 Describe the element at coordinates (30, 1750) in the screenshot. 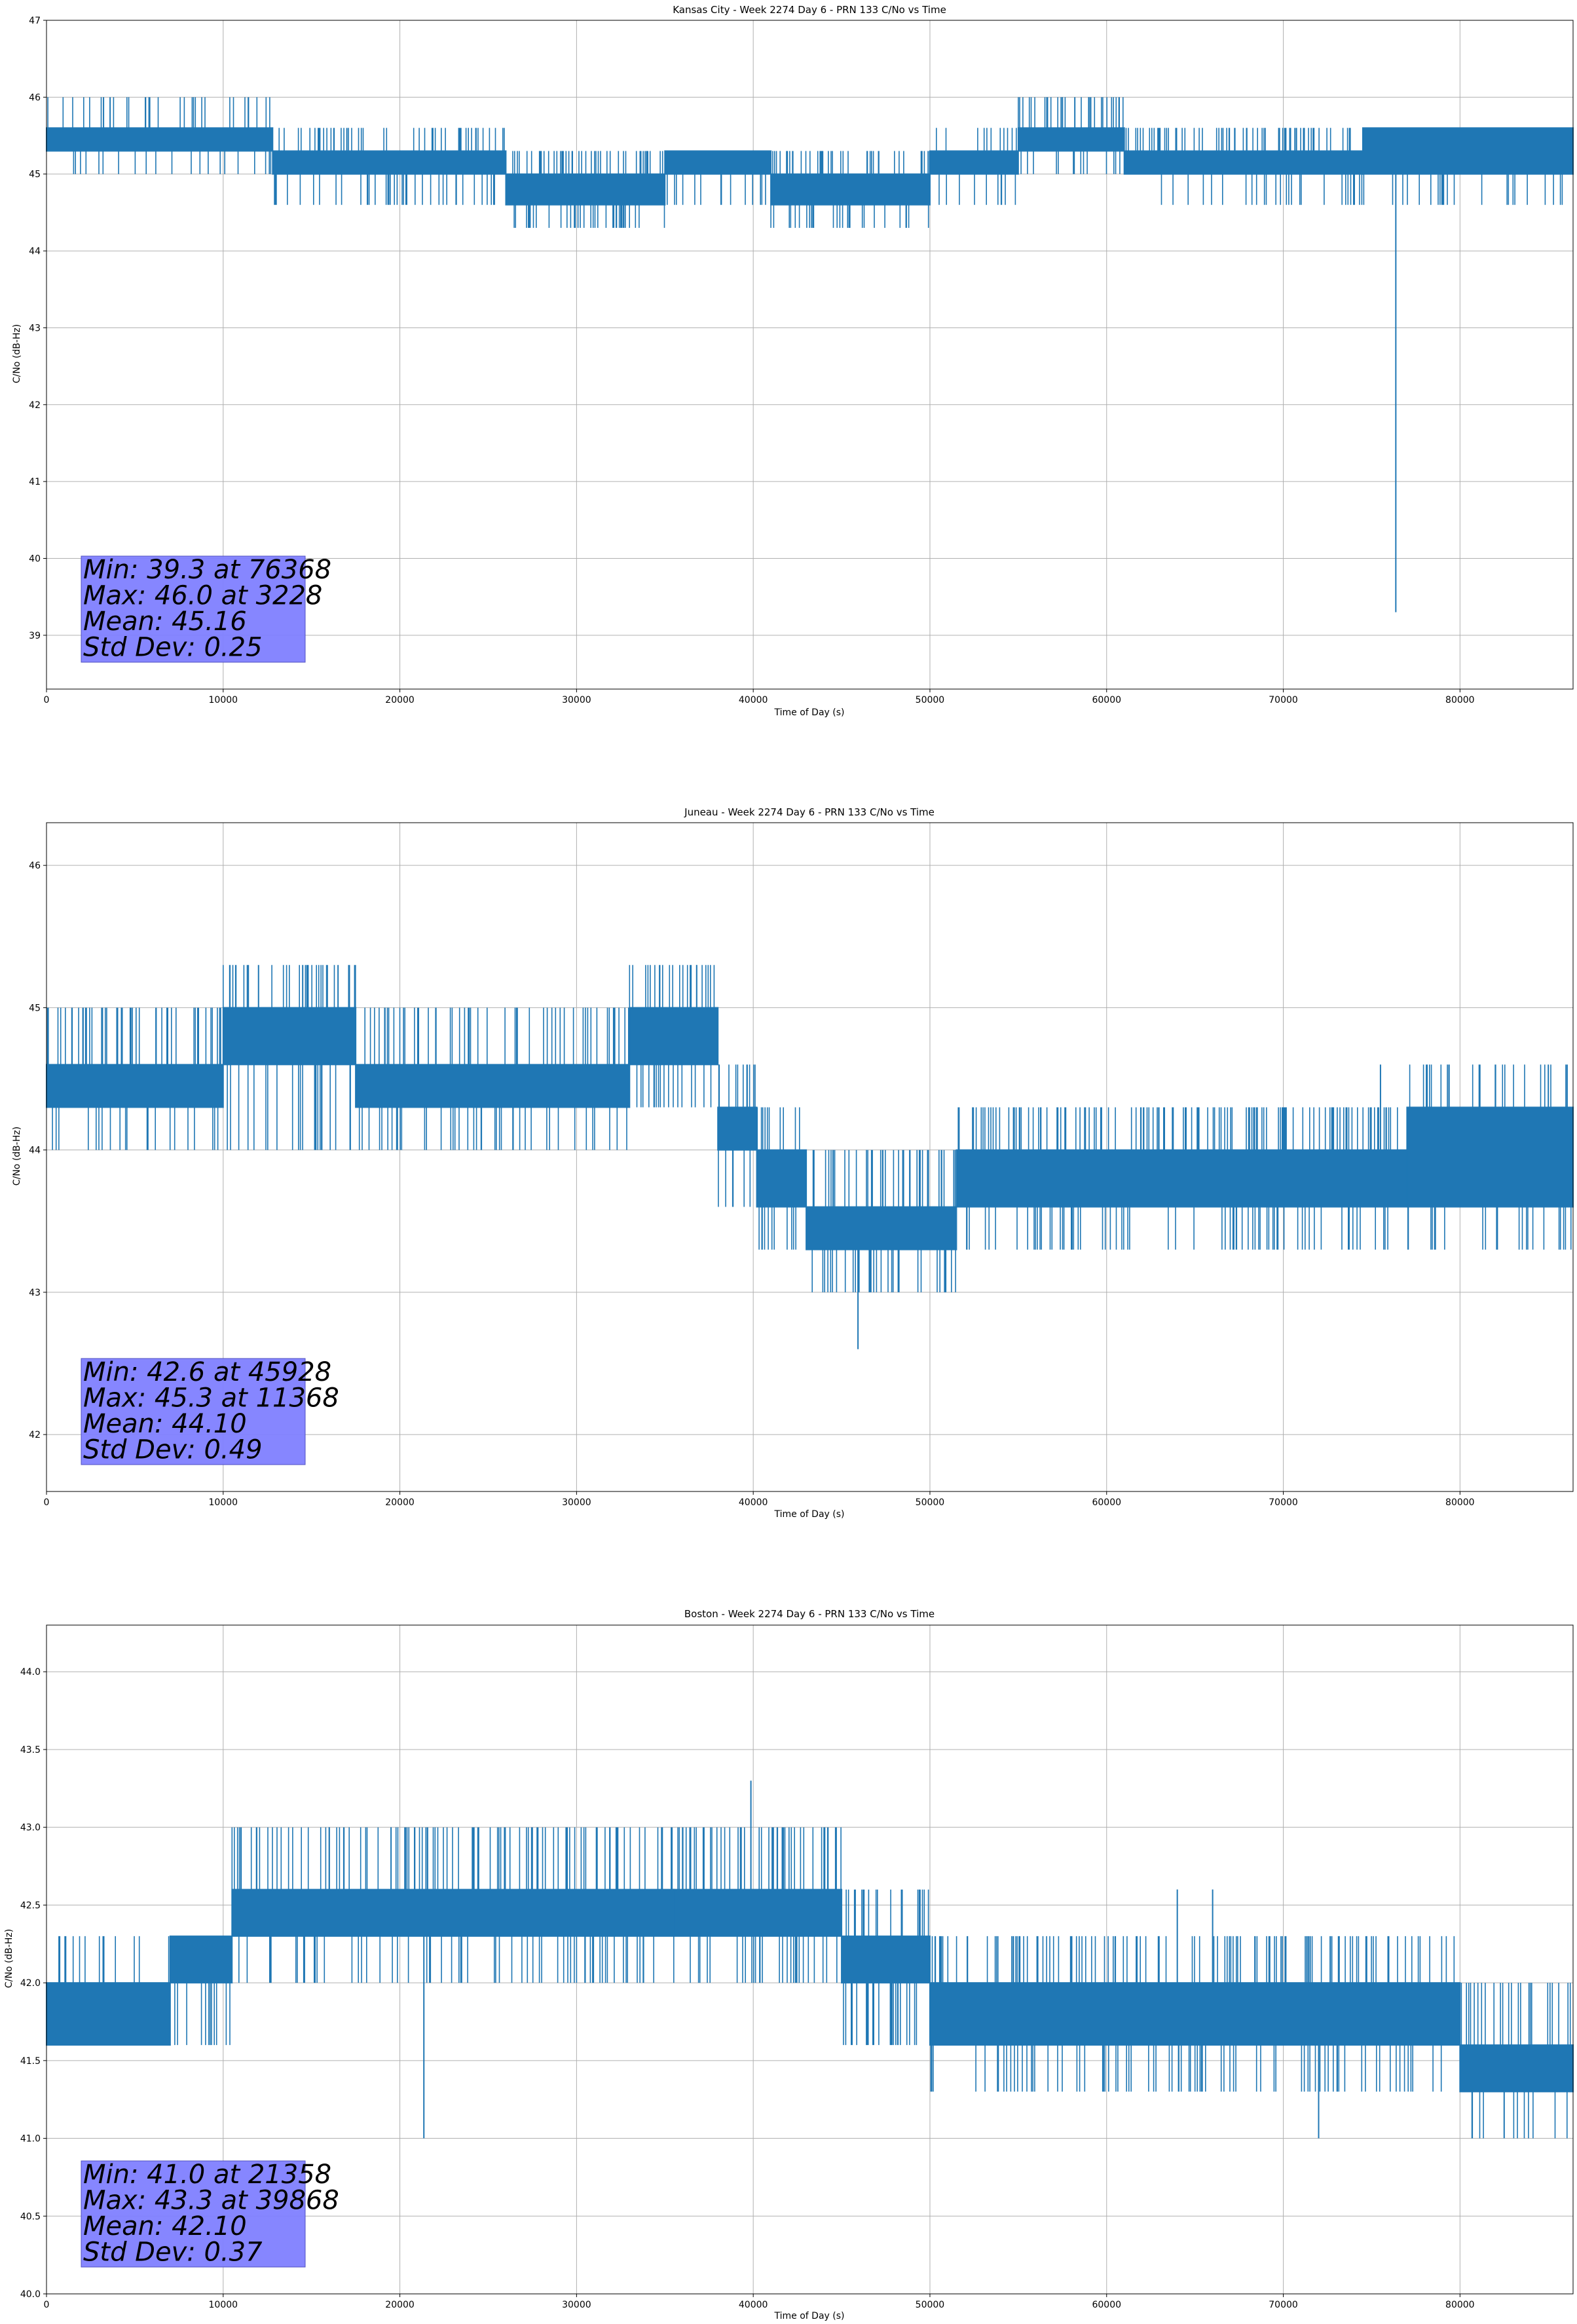

I see `y-tick-label: 43.5` at that location.